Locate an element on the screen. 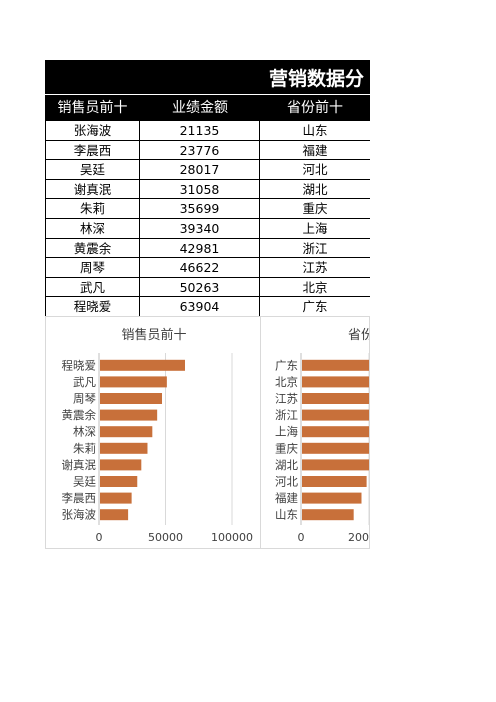  table-header: 销售员前十 业绩金额 省份前十 is located at coordinates (207, 107).